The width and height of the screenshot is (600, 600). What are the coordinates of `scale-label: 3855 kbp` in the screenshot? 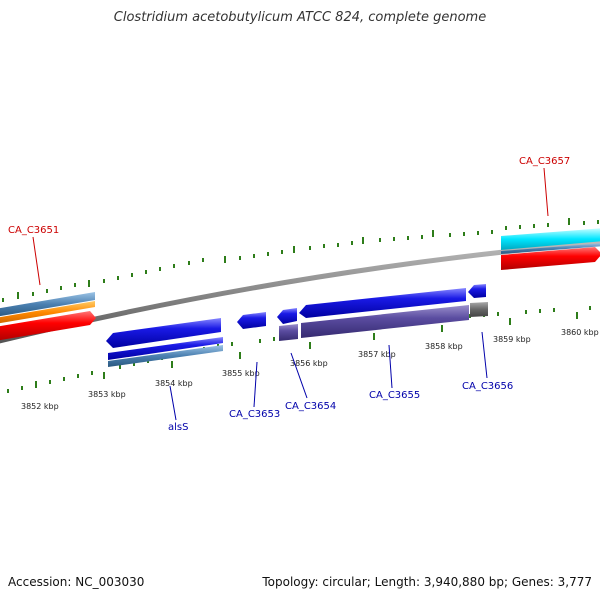 It's located at (241, 373).